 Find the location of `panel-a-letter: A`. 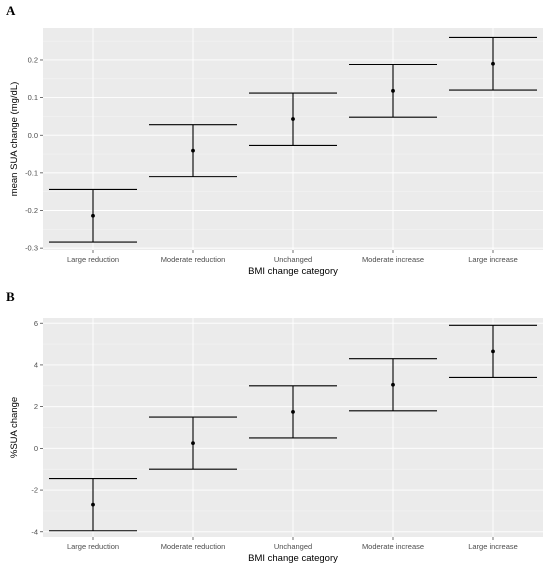

panel-a-letter: A is located at coordinates (11, 10).